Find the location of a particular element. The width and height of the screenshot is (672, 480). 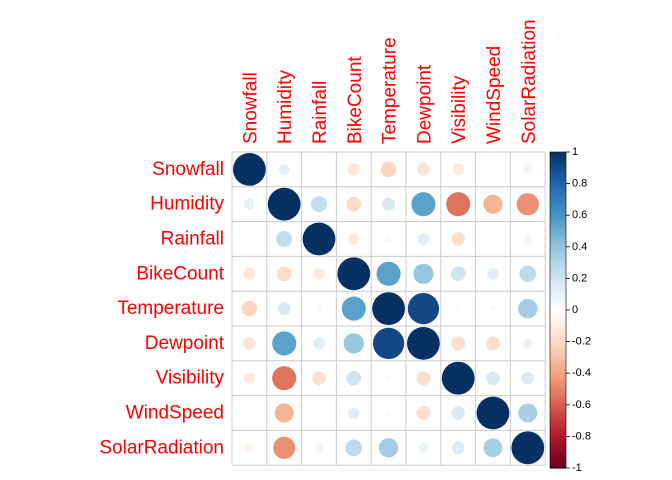

corr-circle-solarradiation-bikecount is located at coordinates (354, 448).